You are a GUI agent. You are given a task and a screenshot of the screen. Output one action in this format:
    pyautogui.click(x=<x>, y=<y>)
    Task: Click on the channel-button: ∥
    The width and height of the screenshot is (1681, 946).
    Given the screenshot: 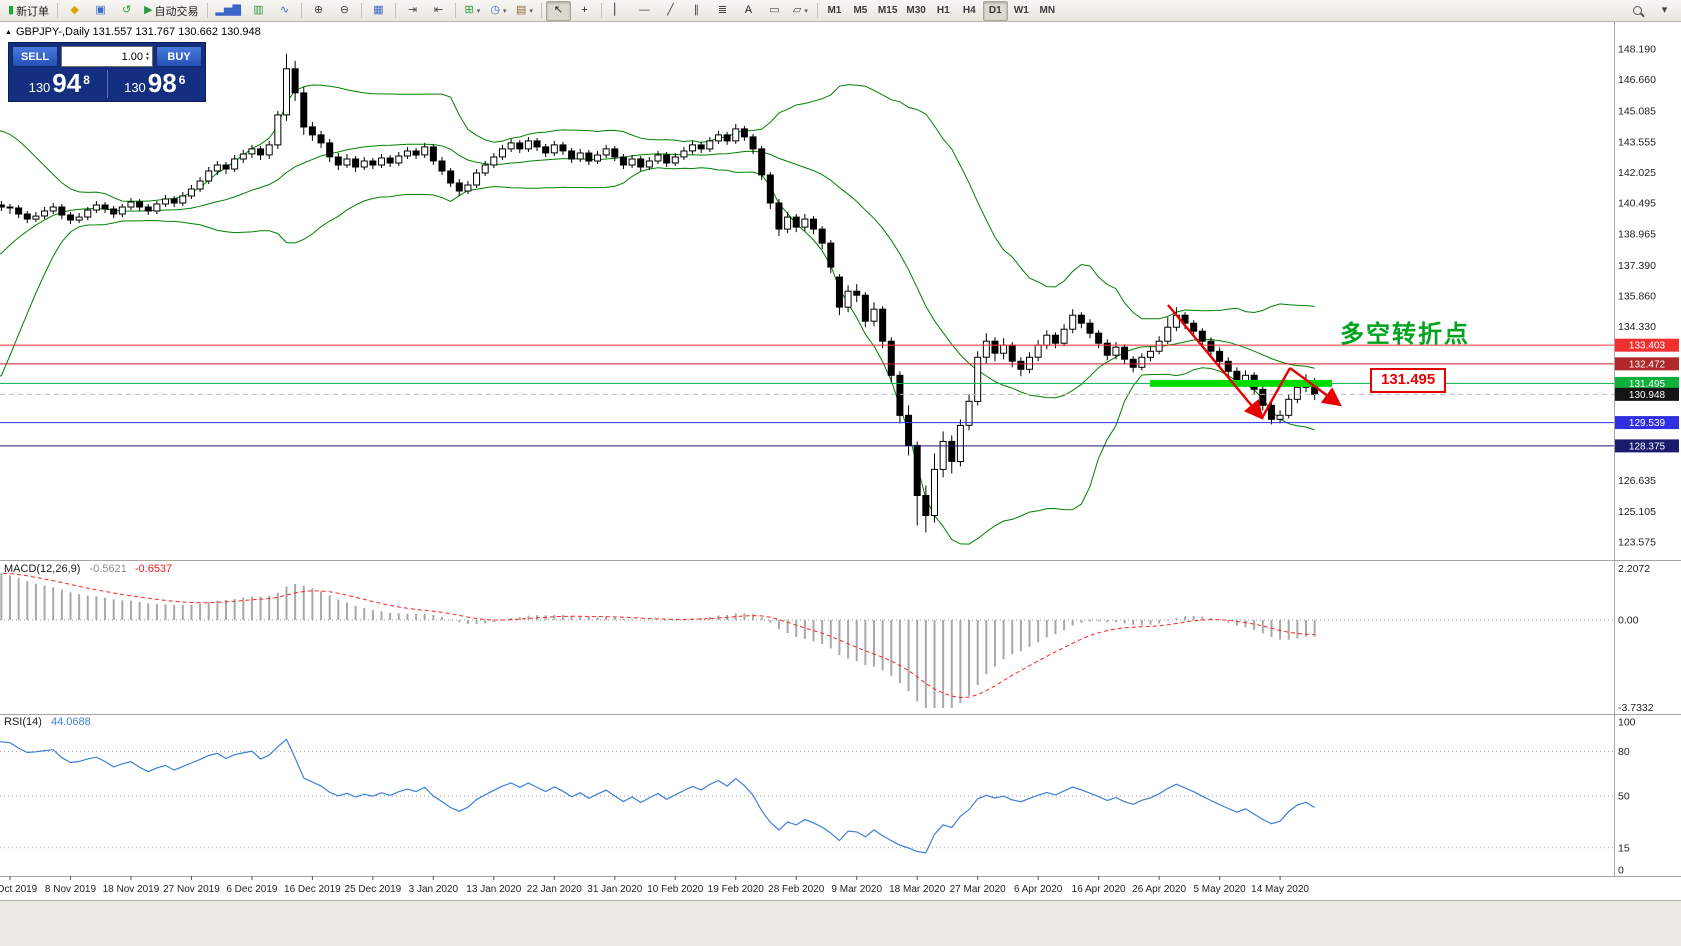 What is the action you would take?
    pyautogui.click(x=696, y=11)
    